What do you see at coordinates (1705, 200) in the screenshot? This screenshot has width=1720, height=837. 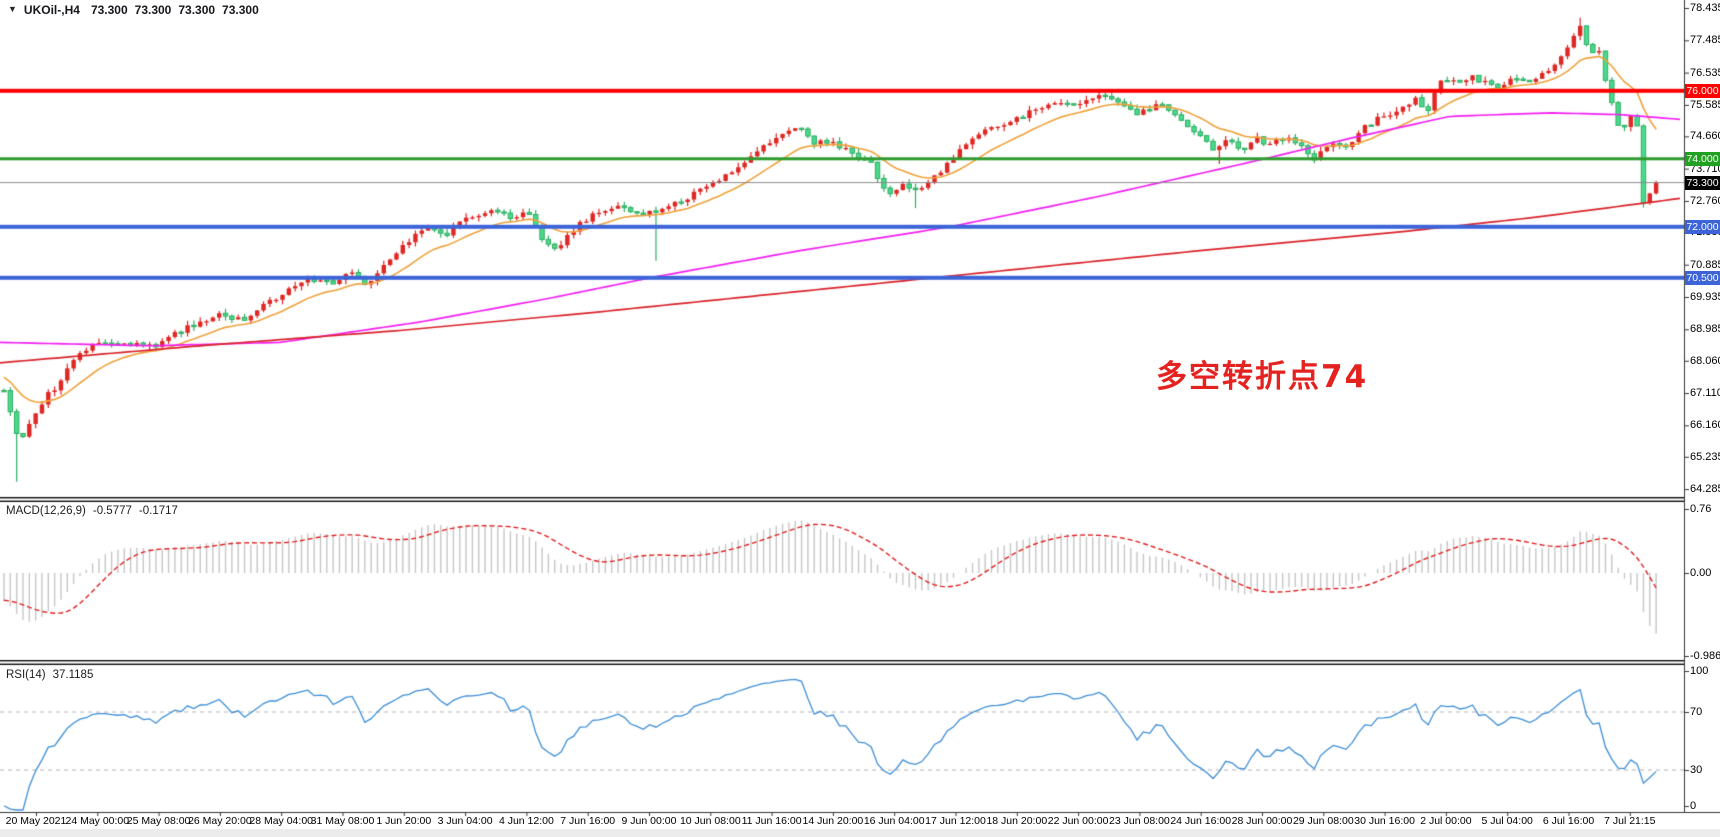 I see `price-axis-label: 72.760` at bounding box center [1705, 200].